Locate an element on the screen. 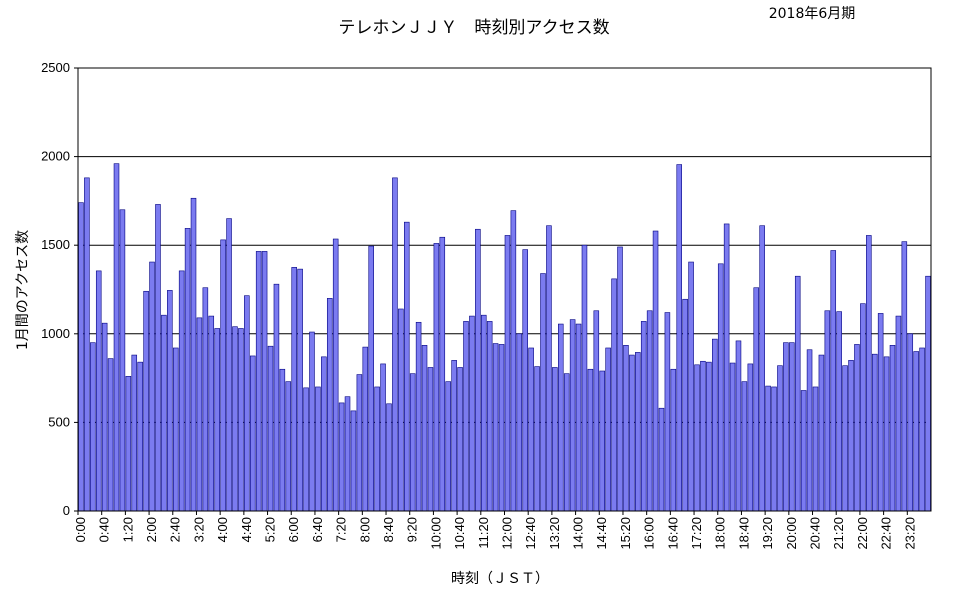  x-tick-label: 14:40 is located at coordinates (601, 533).